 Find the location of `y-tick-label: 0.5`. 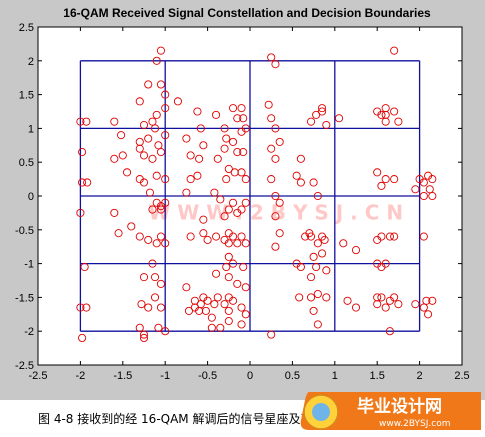

y-tick-label: 0.5 is located at coordinates (26, 163).